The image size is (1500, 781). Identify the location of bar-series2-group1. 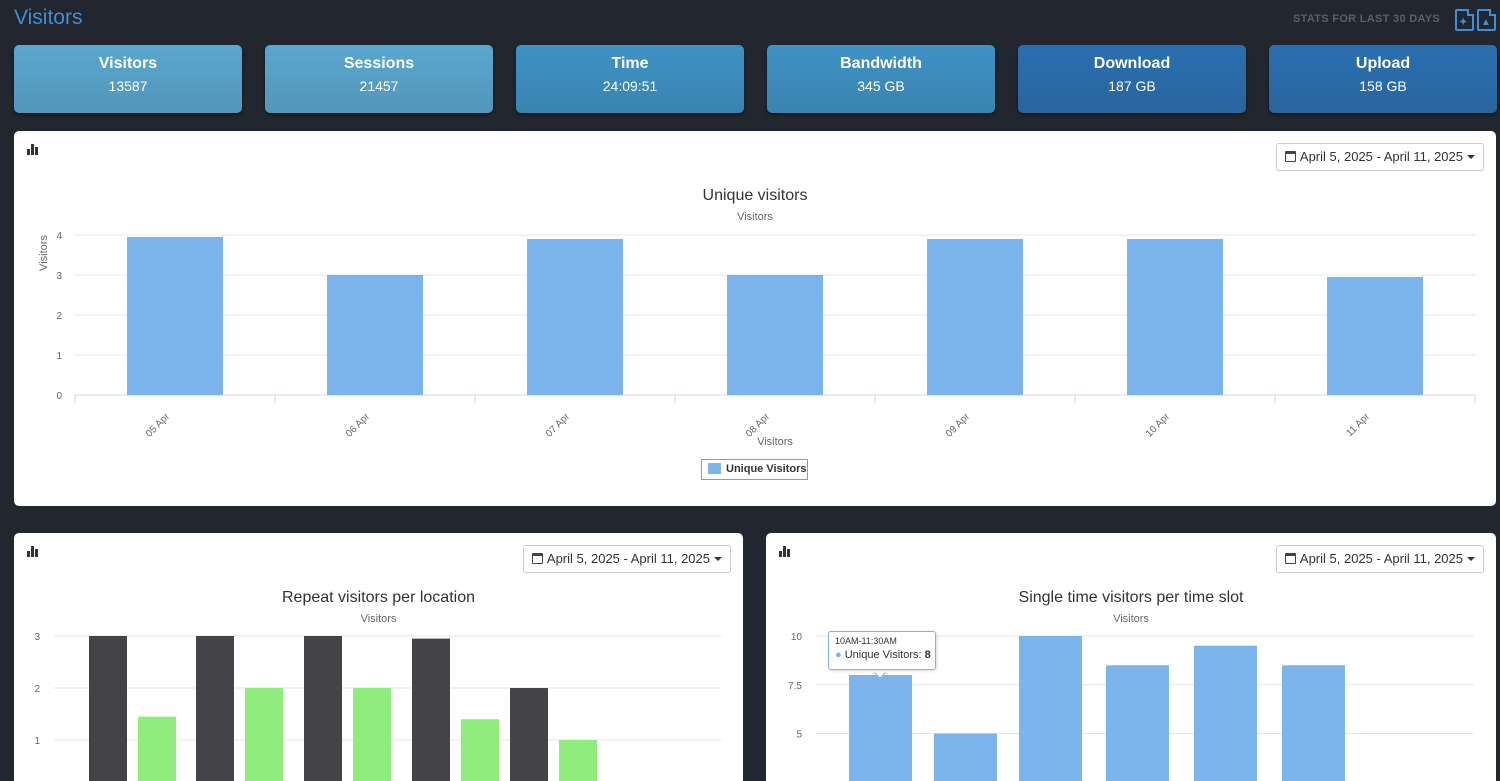
(157, 748).